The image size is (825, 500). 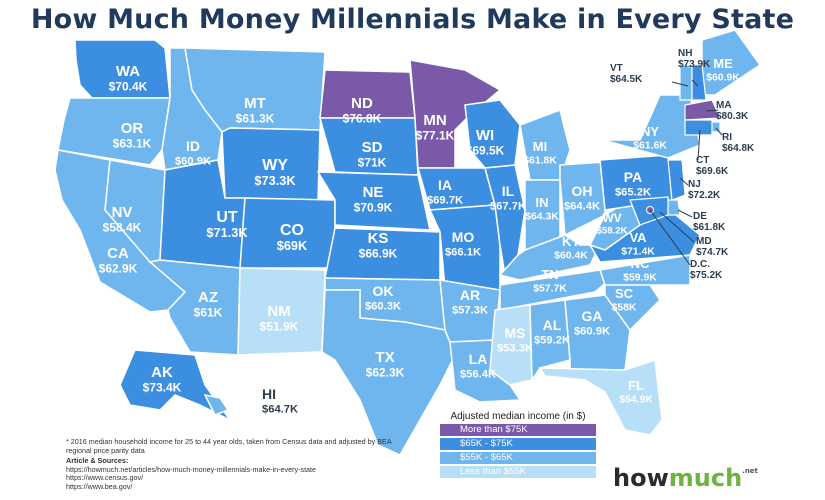 What do you see at coordinates (122, 227) in the screenshot?
I see `state-value-nv: $58.4K` at bounding box center [122, 227].